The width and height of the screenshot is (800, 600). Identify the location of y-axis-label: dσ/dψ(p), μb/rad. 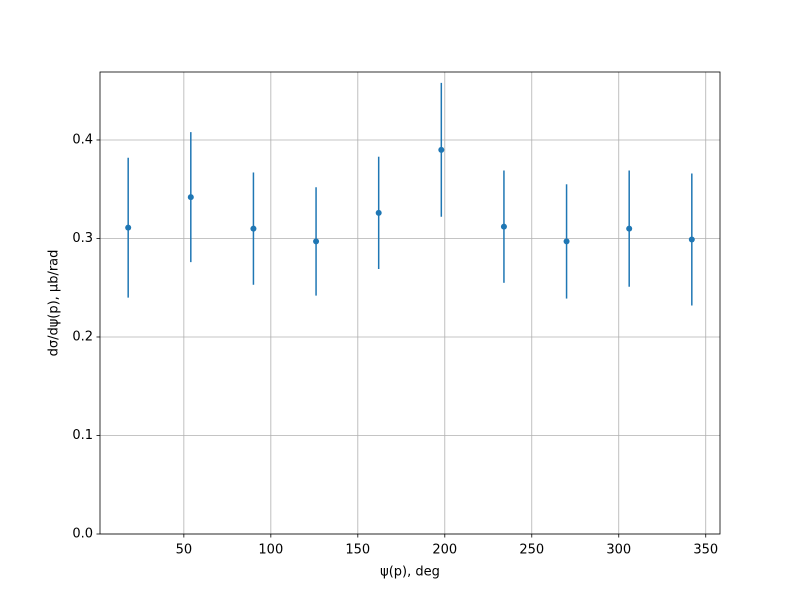
(54, 303).